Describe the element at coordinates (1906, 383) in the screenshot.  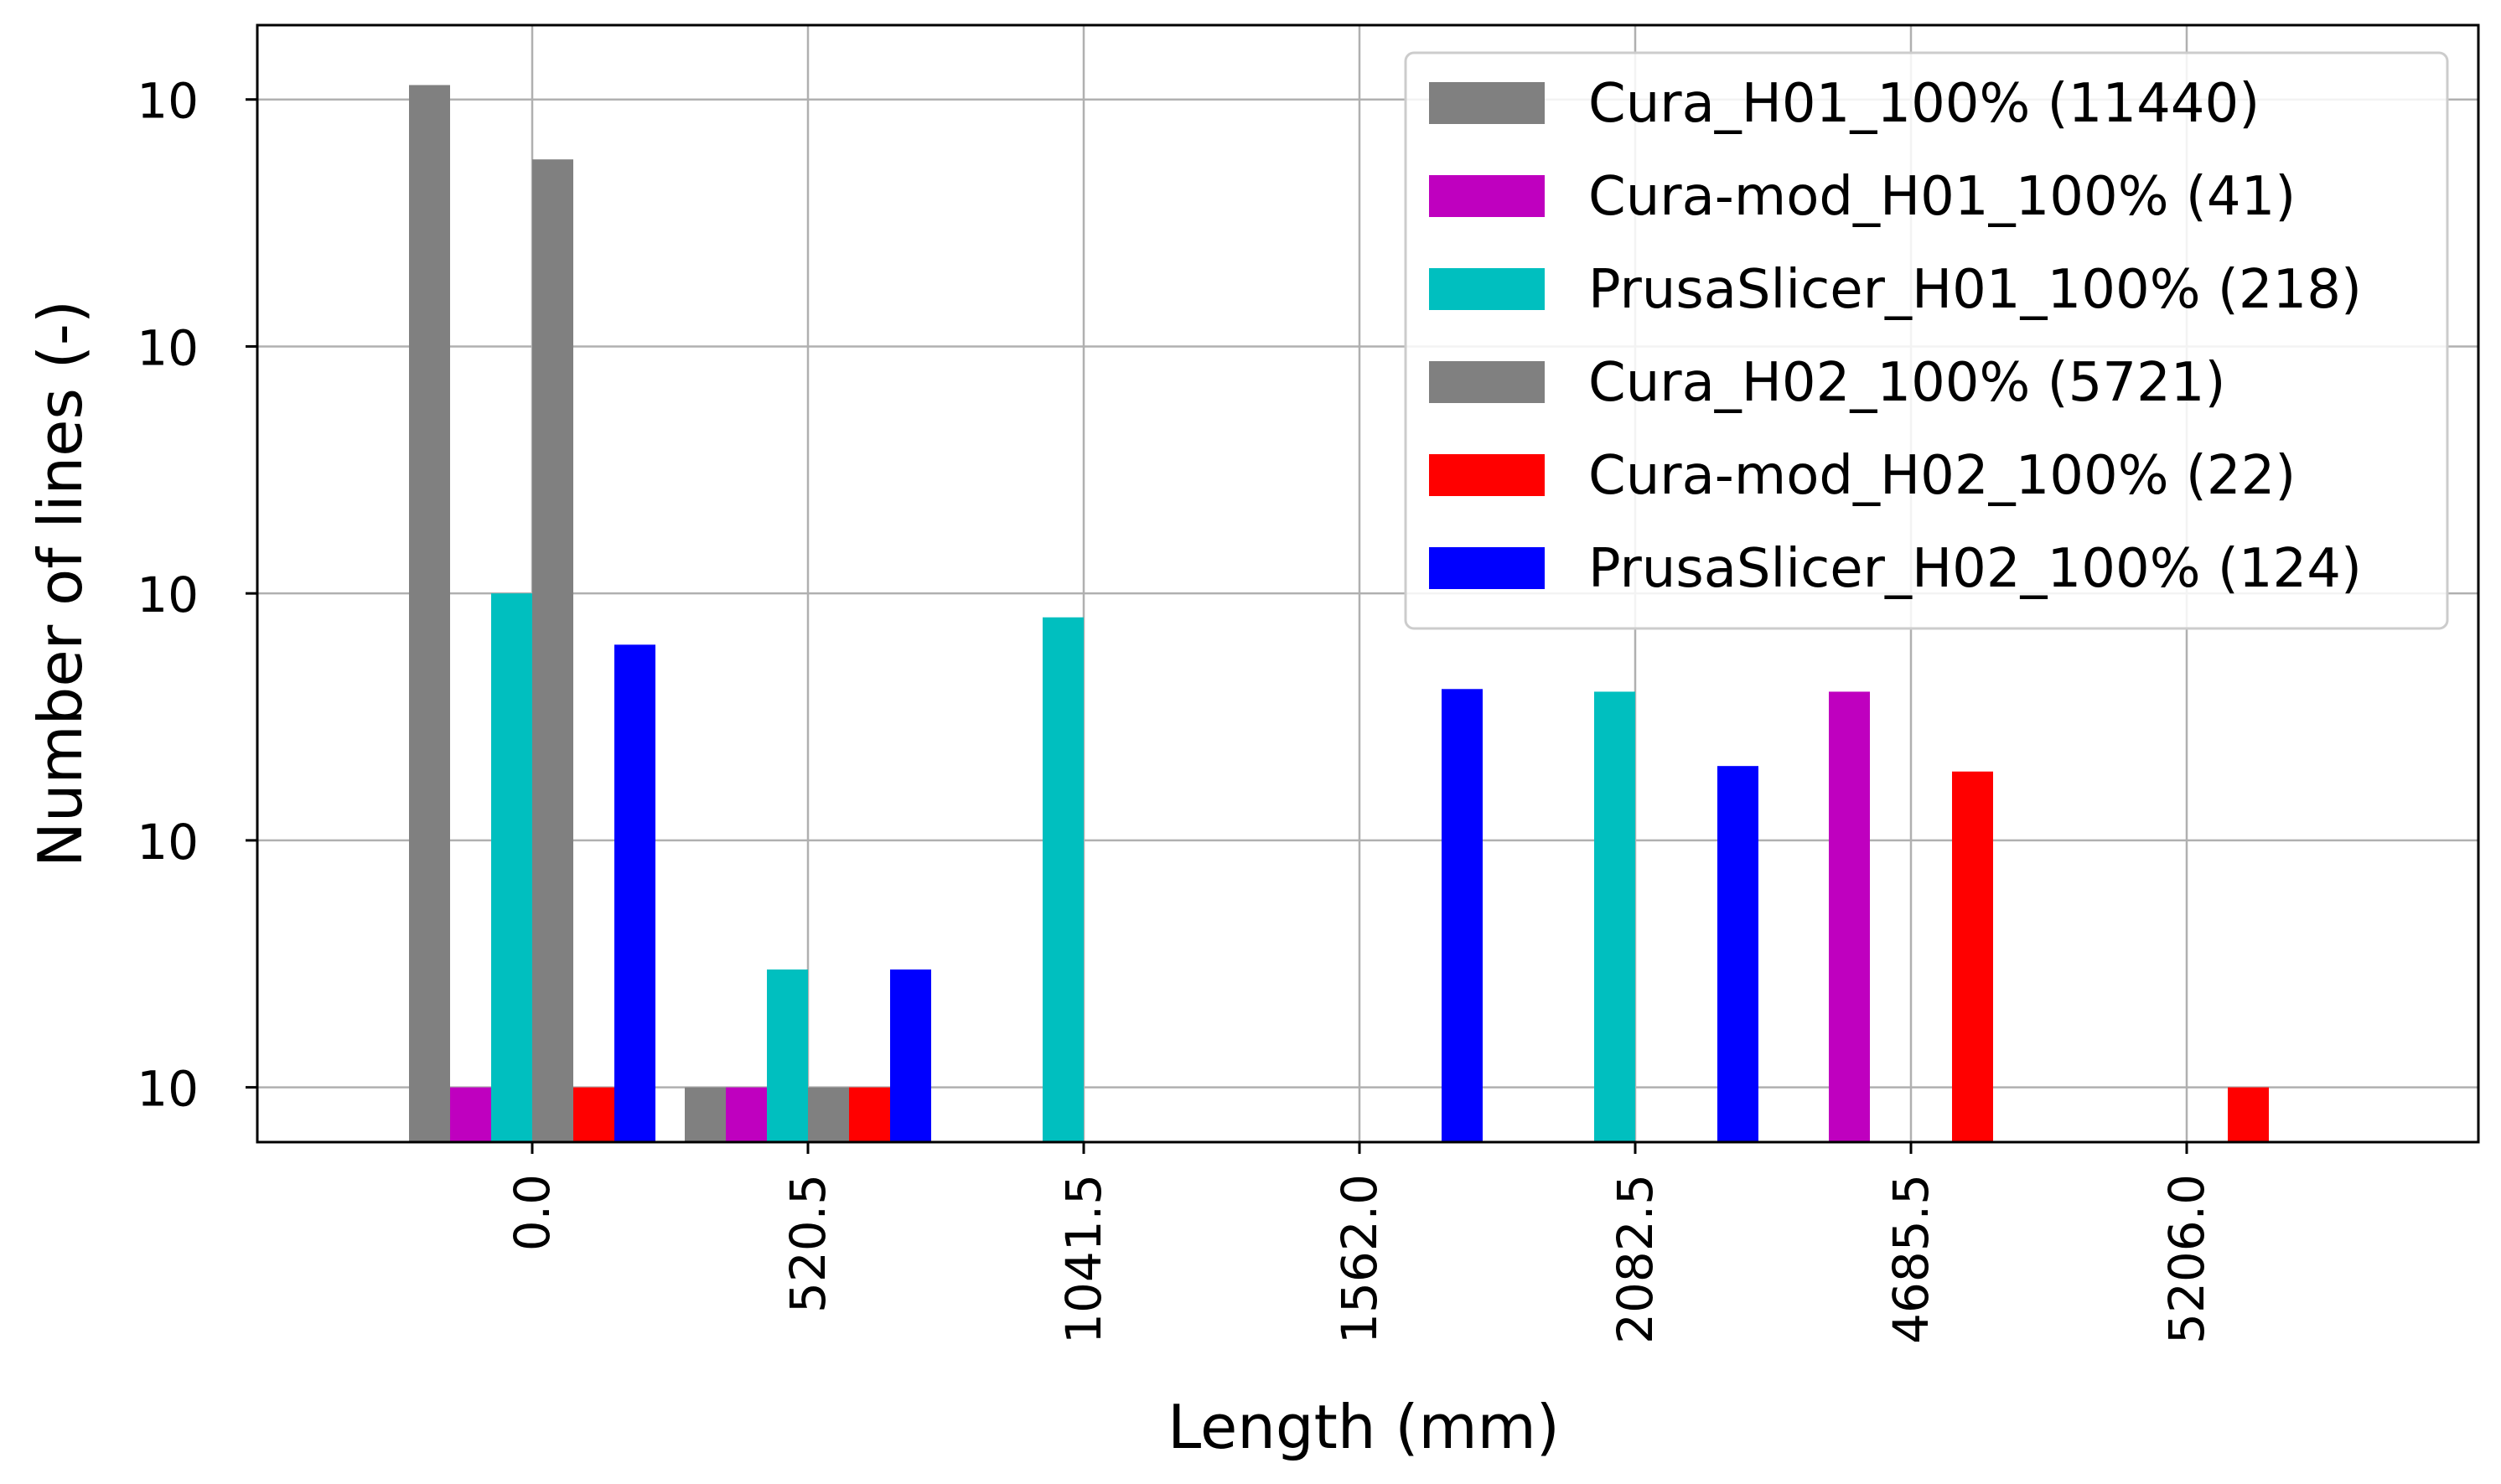
I see `legend-label: Cura_H02_100% (5721)` at that location.